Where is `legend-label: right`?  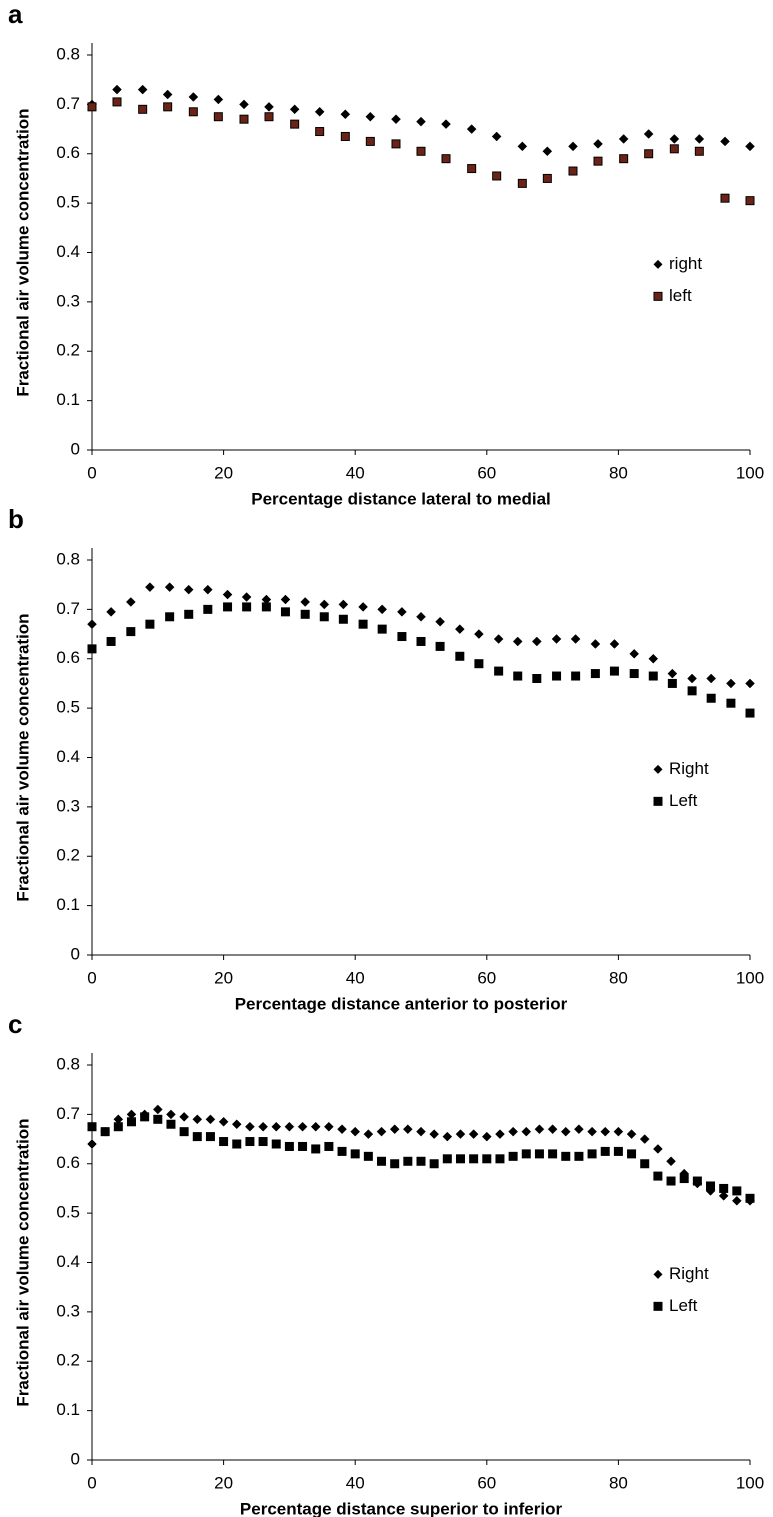
legend-label: right is located at coordinates (685, 263).